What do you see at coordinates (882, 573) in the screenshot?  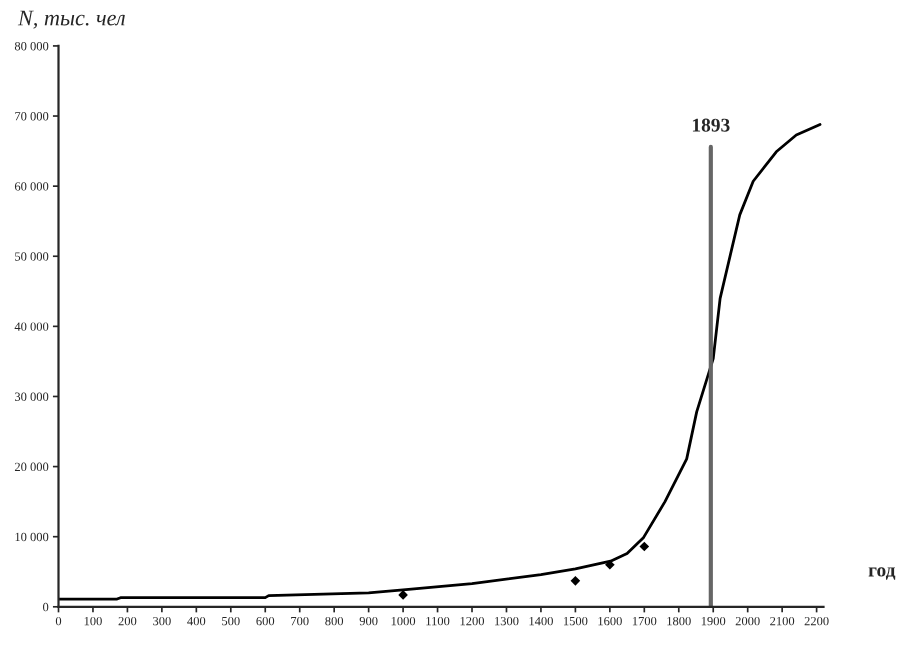 I see `x-axis-title: год` at bounding box center [882, 573].